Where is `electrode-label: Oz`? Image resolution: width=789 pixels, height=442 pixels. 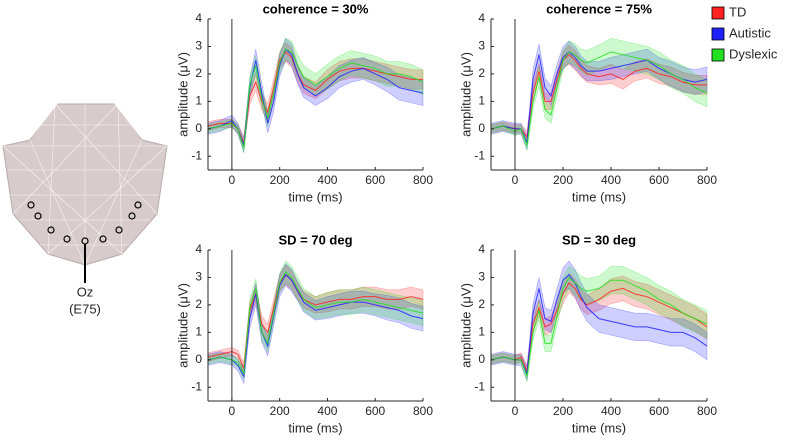
electrode-label: Oz is located at coordinates (85, 291).